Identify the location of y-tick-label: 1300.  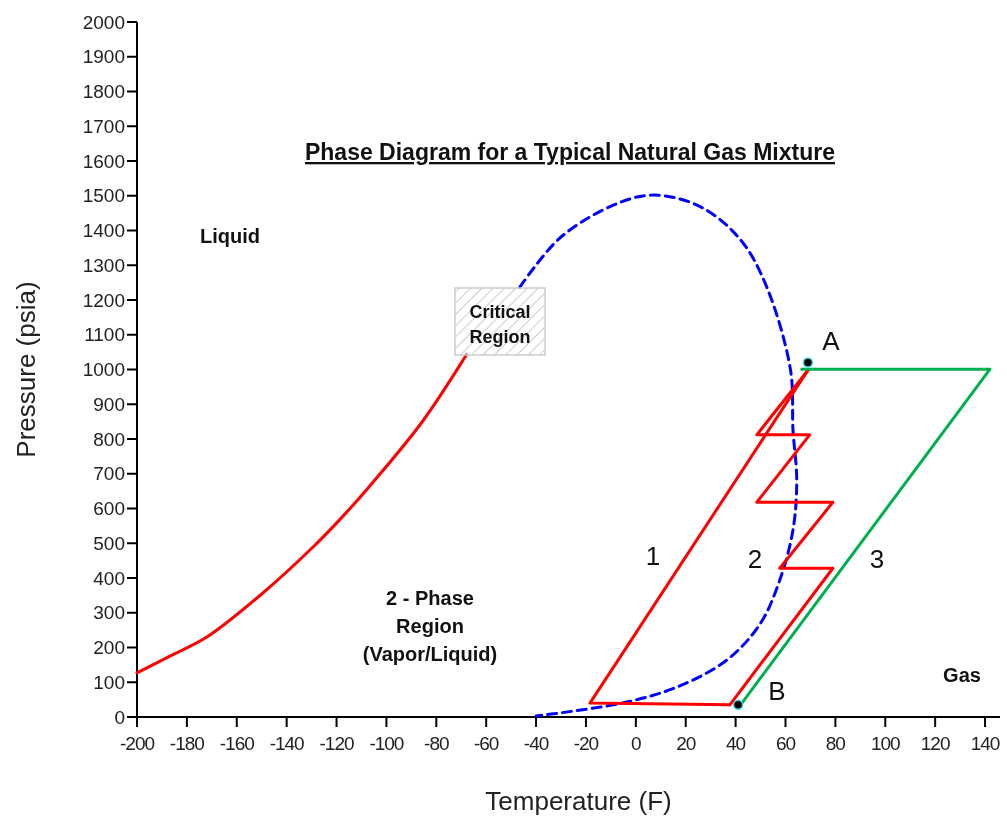
(103, 265).